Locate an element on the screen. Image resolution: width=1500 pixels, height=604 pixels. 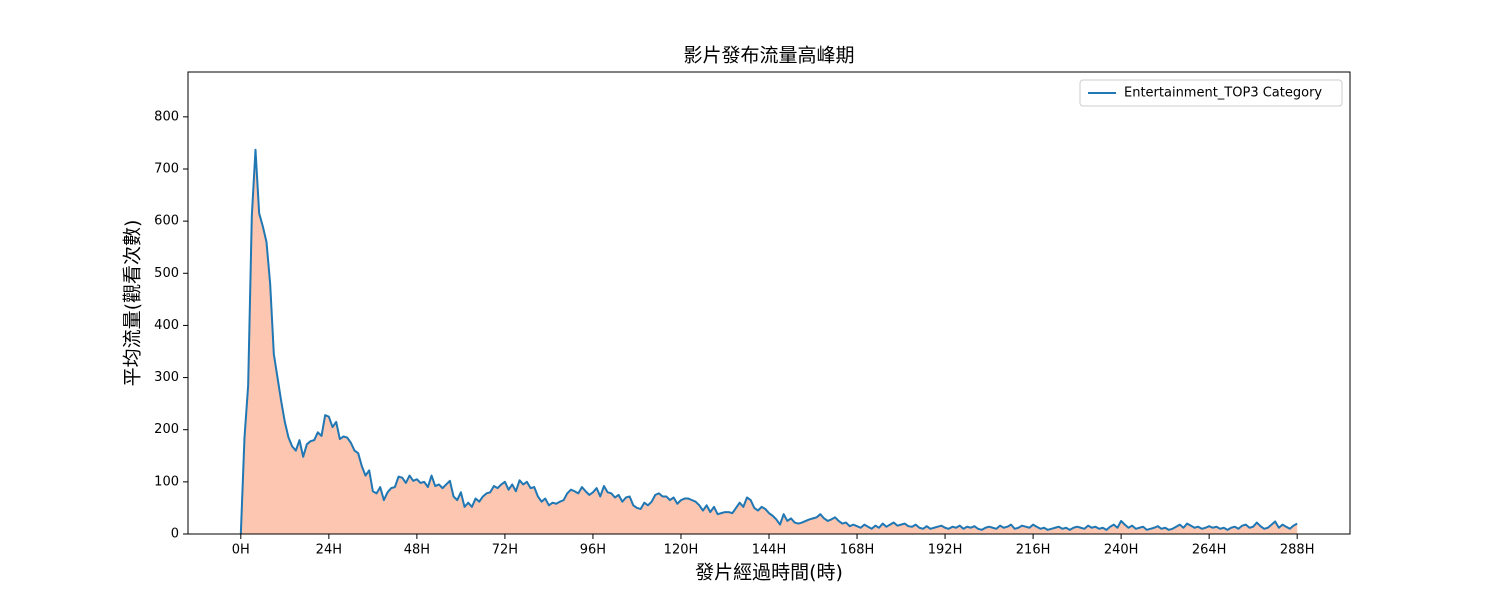
x-tick-label: 192H is located at coordinates (945, 550).